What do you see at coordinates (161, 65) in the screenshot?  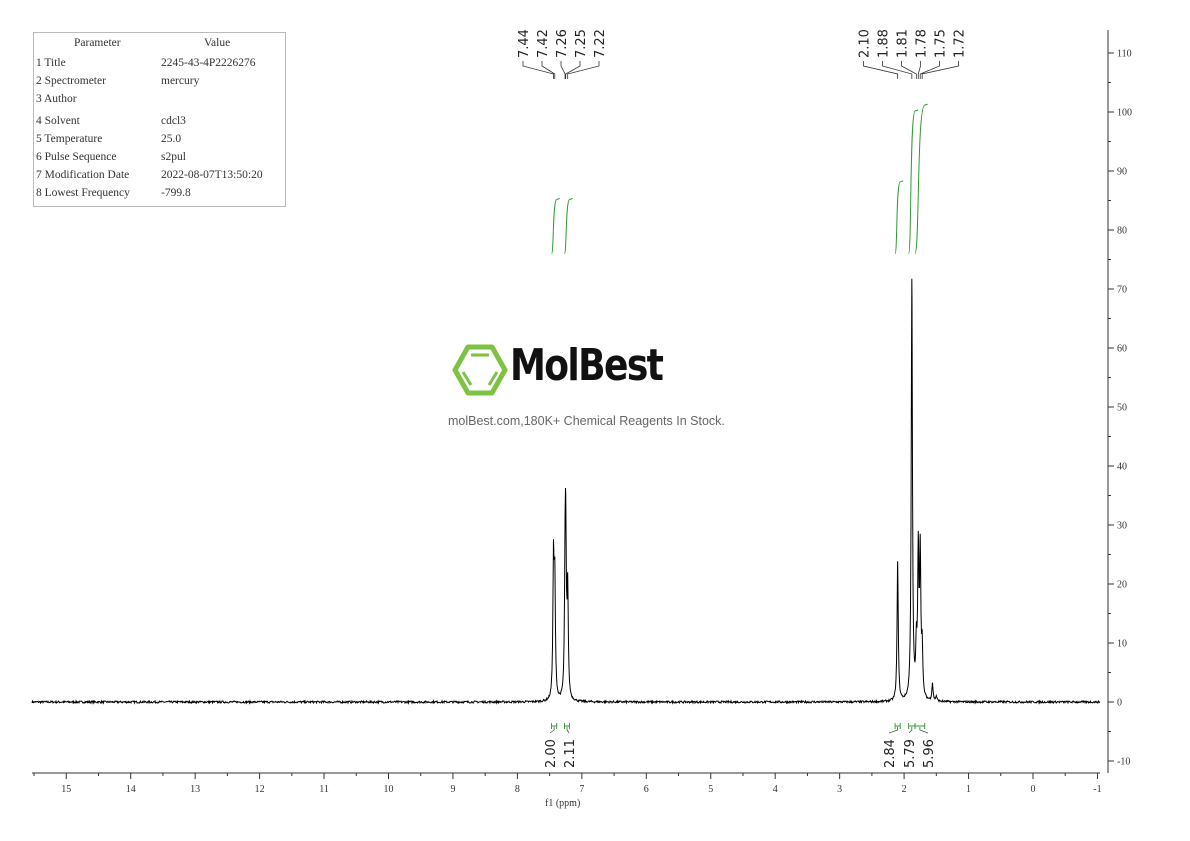 I see `parameter-row: 1 Title 2245-43-4P2226276` at bounding box center [161, 65].